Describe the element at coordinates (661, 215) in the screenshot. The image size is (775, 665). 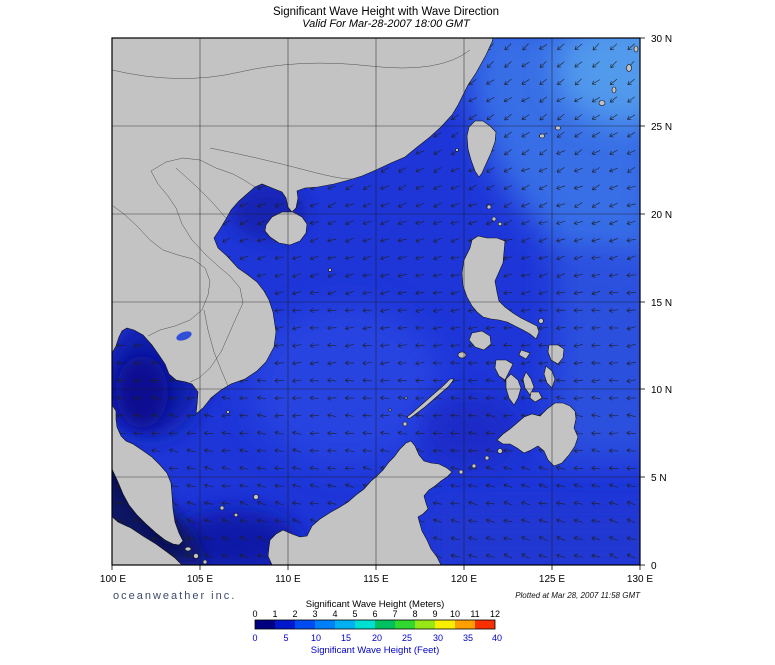
I see `lat-label: 20 N` at that location.